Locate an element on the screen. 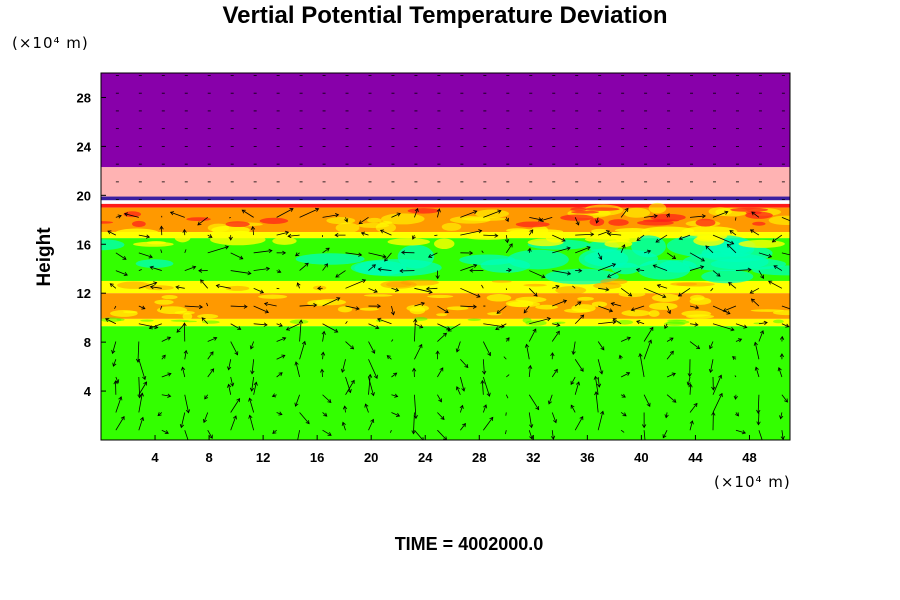 This screenshot has width=900, height=600. y-axis-ticks: 4 8 12 16 20 24 28 is located at coordinates (91, 244).